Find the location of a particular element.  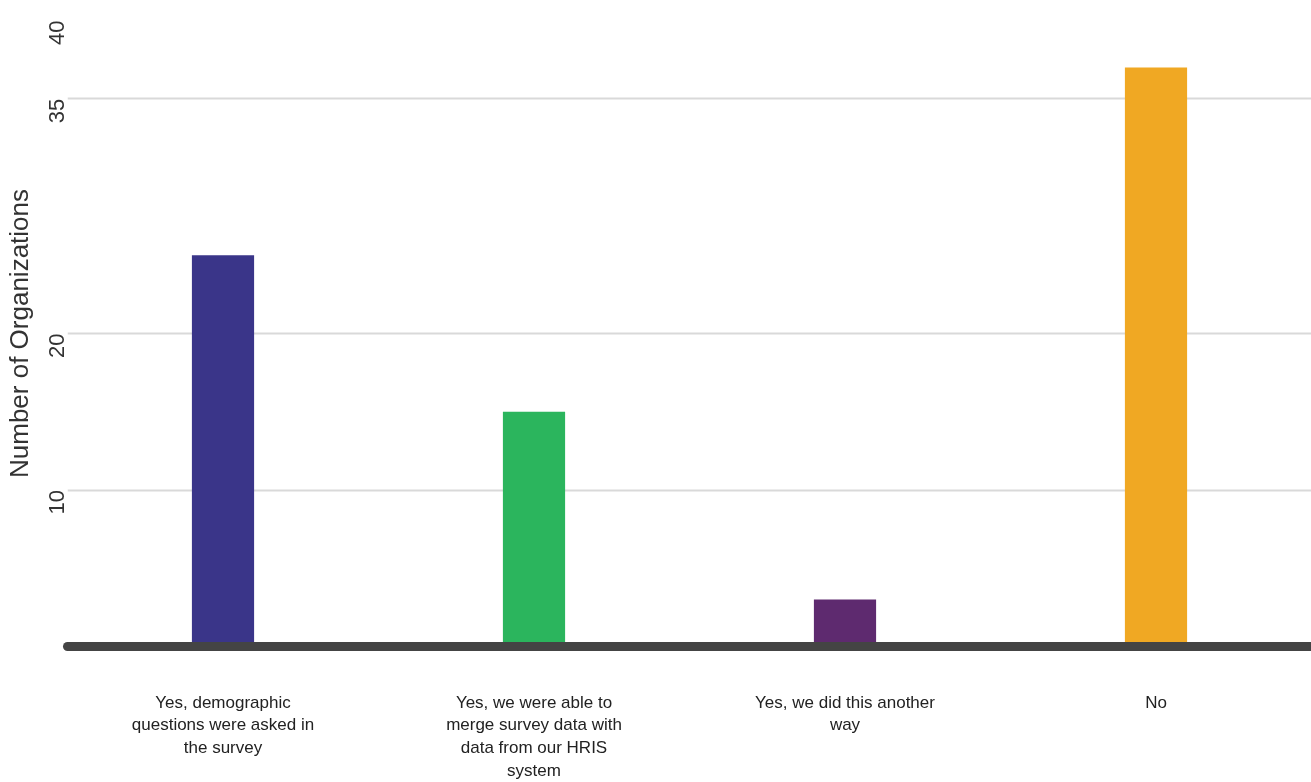

y-tick-label: 40 is located at coordinates (56, 32).